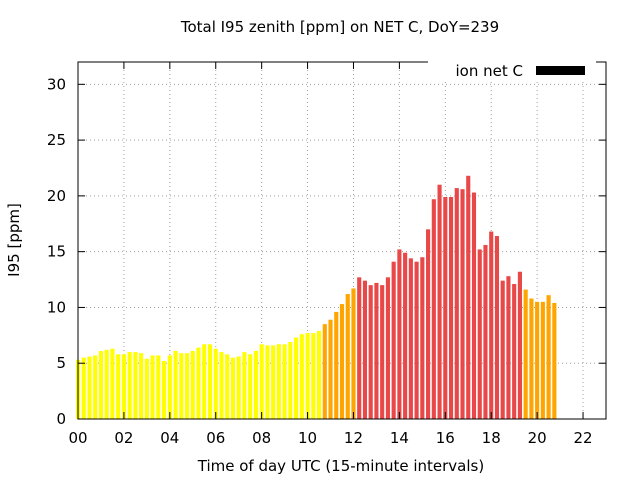  What do you see at coordinates (582, 438) in the screenshot?
I see `x-tick-label: 22` at bounding box center [582, 438].